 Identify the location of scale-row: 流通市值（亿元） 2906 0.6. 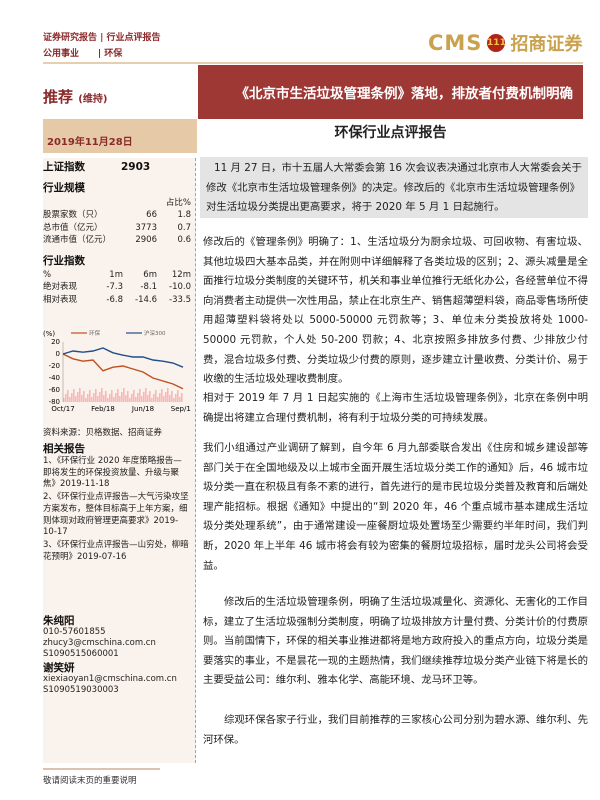
(117, 240).